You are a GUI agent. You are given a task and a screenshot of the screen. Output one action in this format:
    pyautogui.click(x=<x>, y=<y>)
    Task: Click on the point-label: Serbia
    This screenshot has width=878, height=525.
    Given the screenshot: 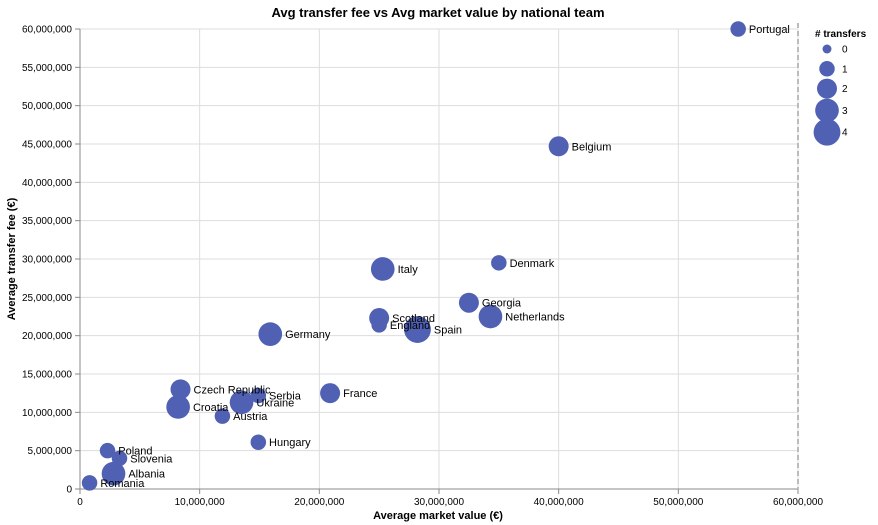 What is the action you would take?
    pyautogui.click(x=285, y=396)
    